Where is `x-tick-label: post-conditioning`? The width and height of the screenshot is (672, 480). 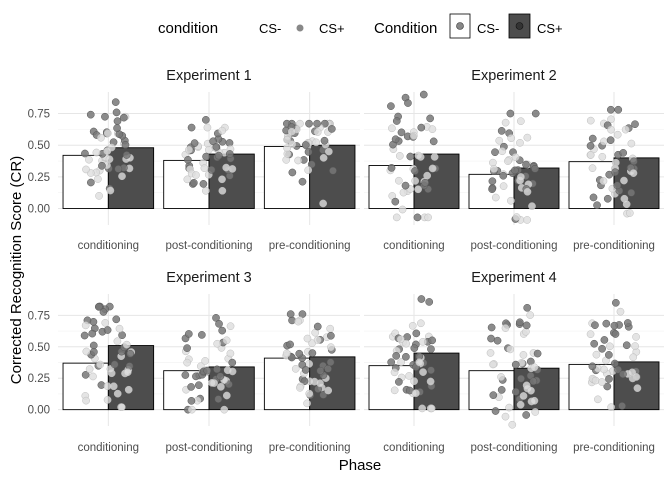 x-tick-label: post-conditioning is located at coordinates (514, 246).